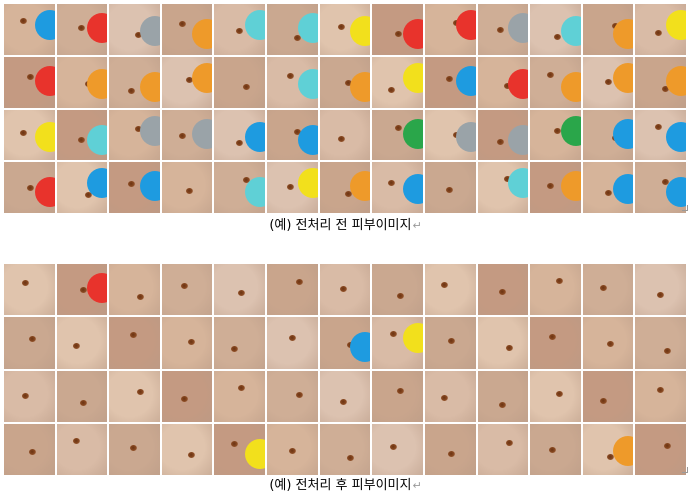 Image resolution: width=691 pixels, height=498 pixels. I want to click on paragraph-mark-icon: ↵, so click(417, 485).